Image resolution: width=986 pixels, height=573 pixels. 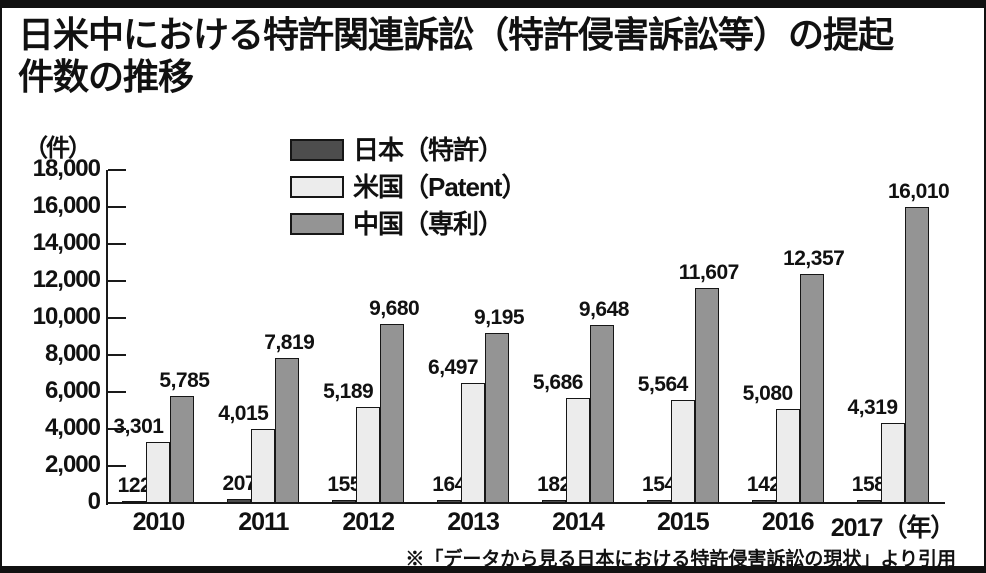 I want to click on value-label-japan-2016: 142, so click(x=763, y=485).